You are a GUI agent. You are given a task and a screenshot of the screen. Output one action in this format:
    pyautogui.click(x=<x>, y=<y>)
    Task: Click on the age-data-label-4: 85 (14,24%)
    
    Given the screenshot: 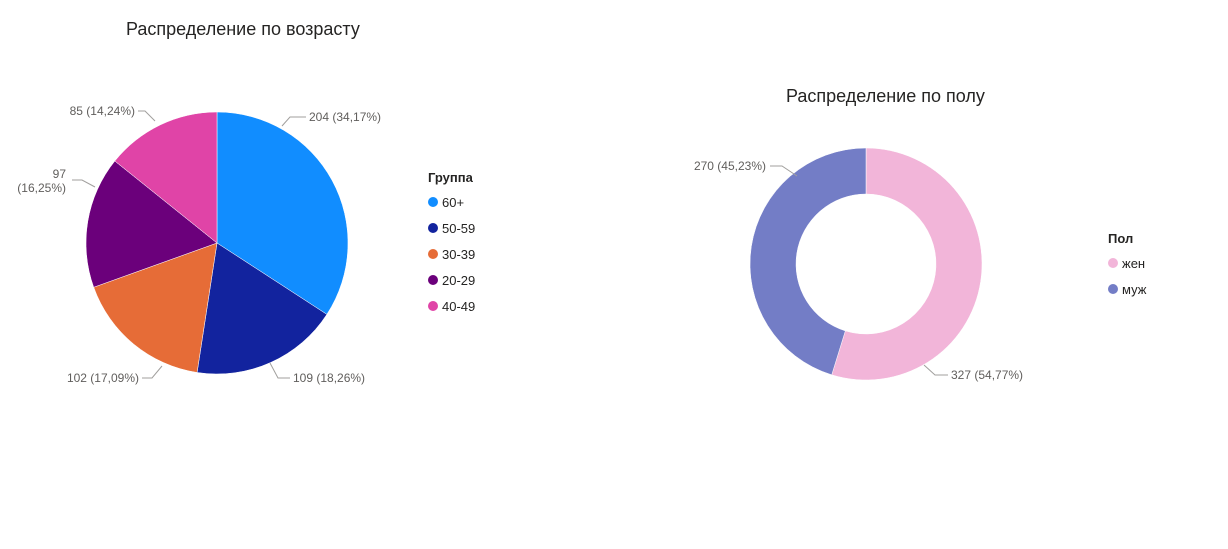 What is the action you would take?
    pyautogui.click(x=102, y=111)
    